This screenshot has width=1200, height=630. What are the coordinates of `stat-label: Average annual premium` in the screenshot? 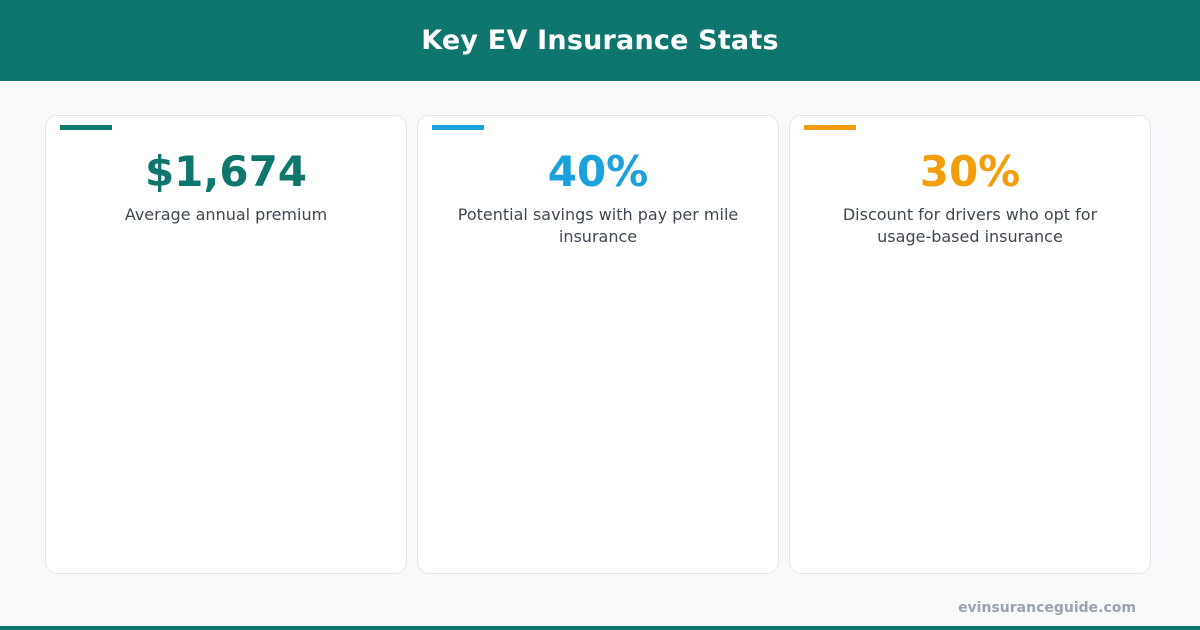 It's located at (226, 214).